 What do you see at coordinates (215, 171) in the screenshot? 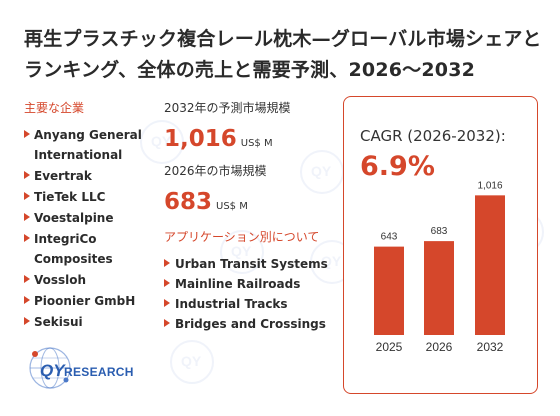
I see `current-label: 2026年の市場規模` at bounding box center [215, 171].